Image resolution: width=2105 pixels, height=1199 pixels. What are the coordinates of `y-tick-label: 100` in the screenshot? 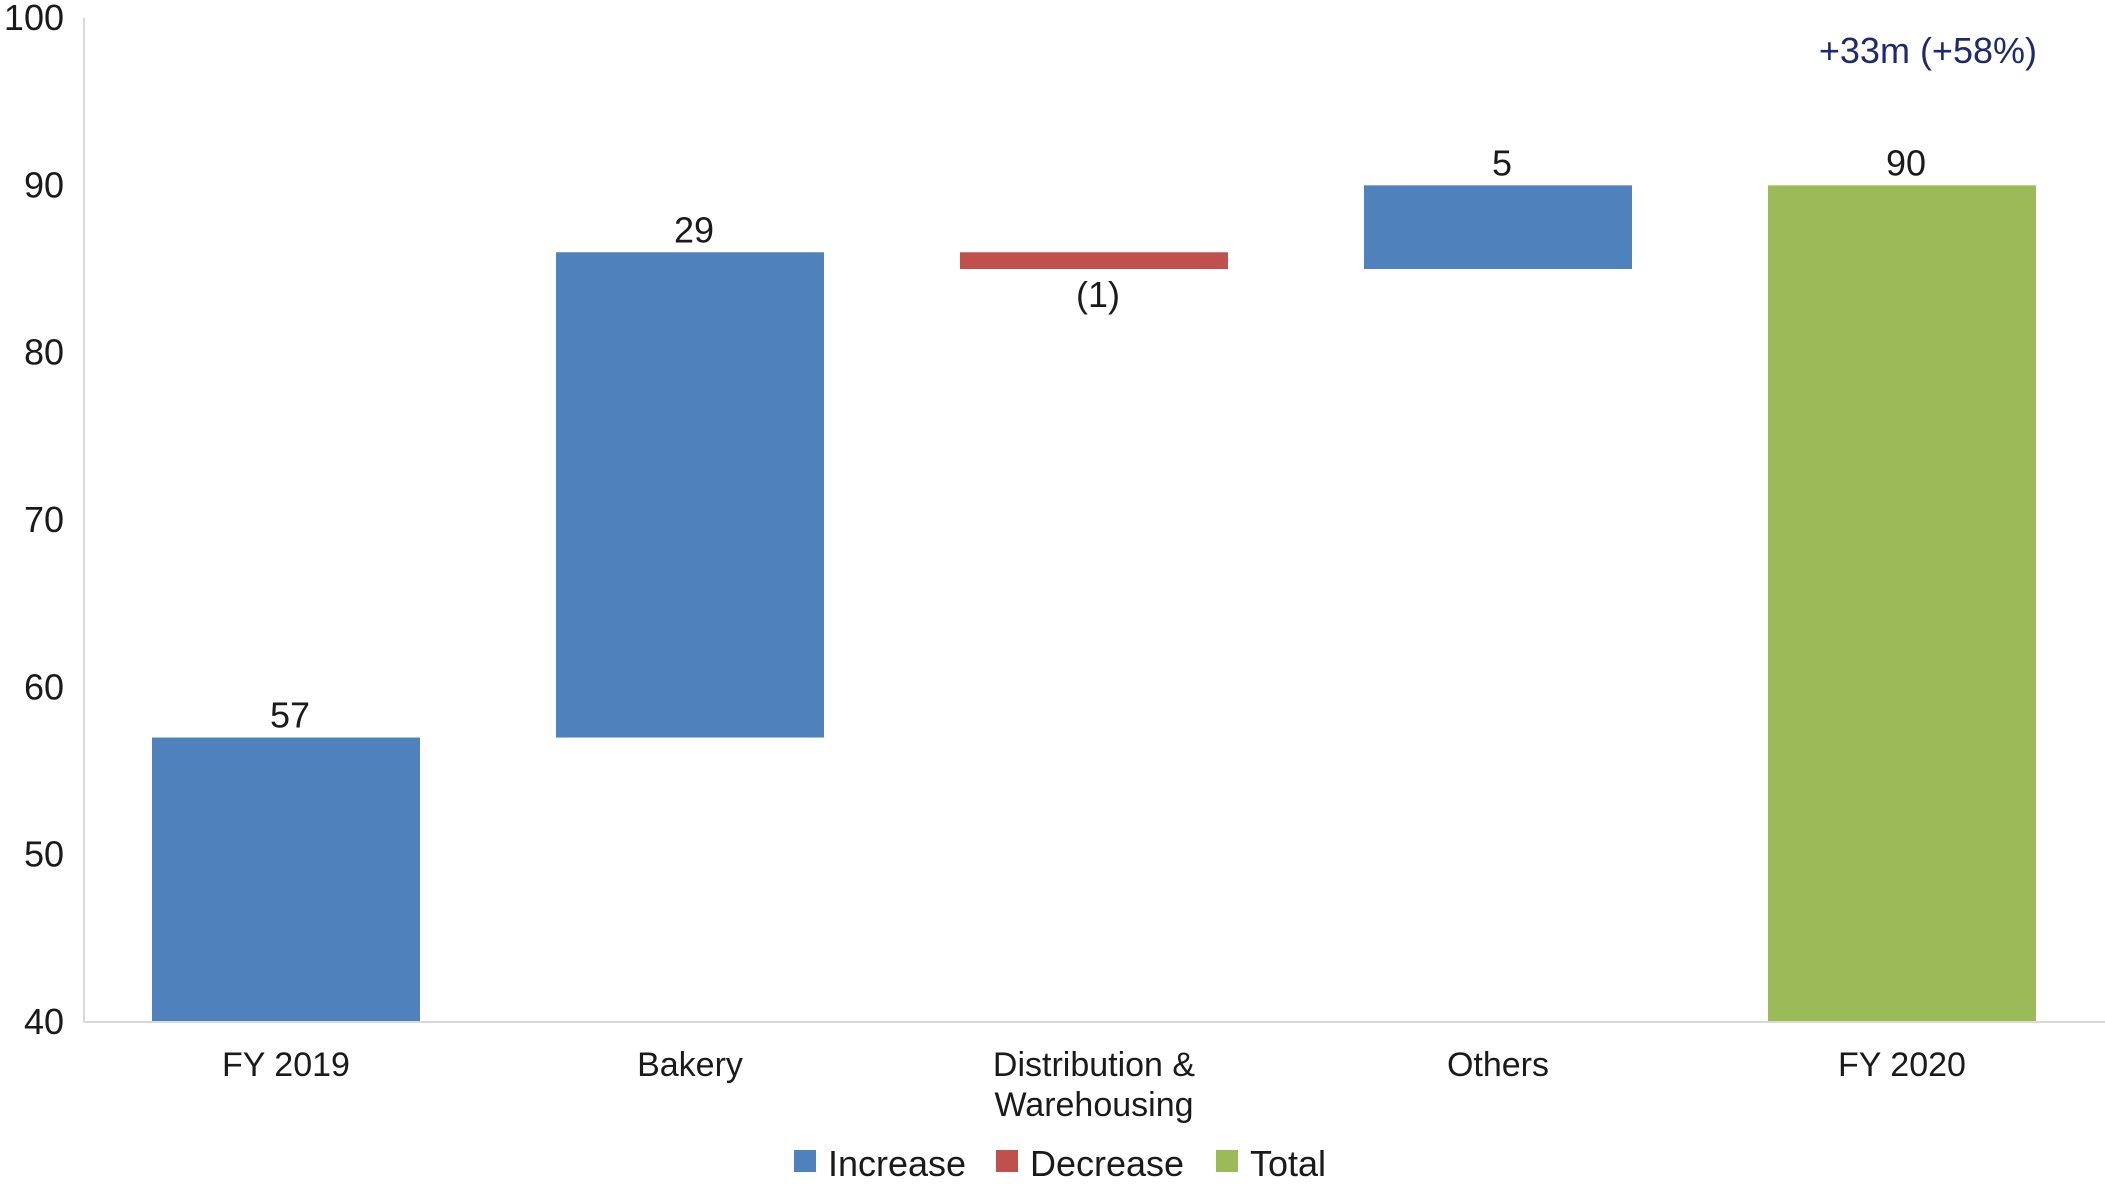 It's located at (34, 19).